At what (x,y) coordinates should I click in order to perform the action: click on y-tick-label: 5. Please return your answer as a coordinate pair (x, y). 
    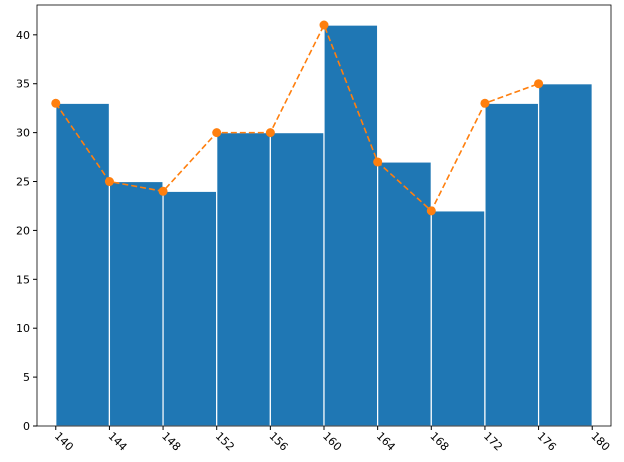
    Looking at the image, I should click on (26, 377).